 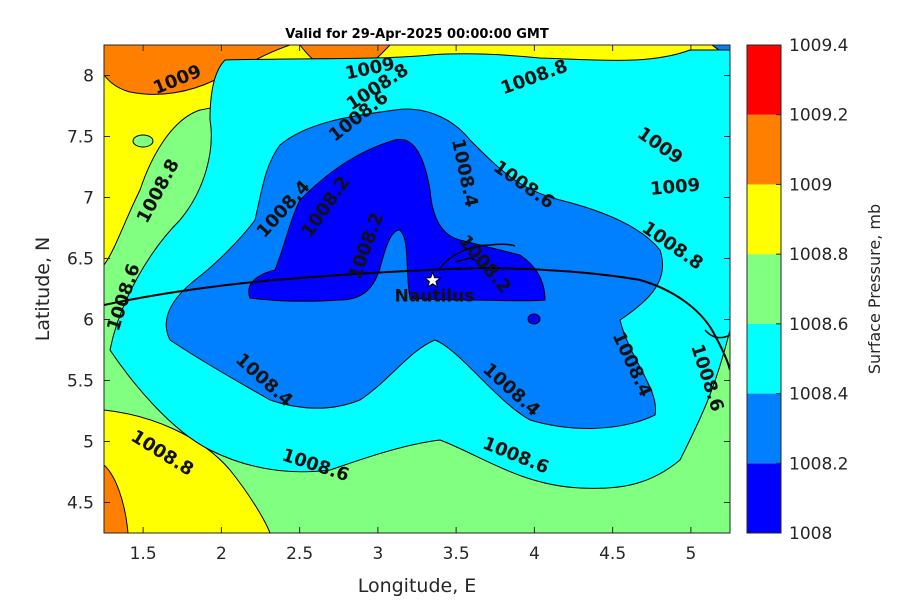 I want to click on y-tick-label: 4.5, so click(x=80, y=504).